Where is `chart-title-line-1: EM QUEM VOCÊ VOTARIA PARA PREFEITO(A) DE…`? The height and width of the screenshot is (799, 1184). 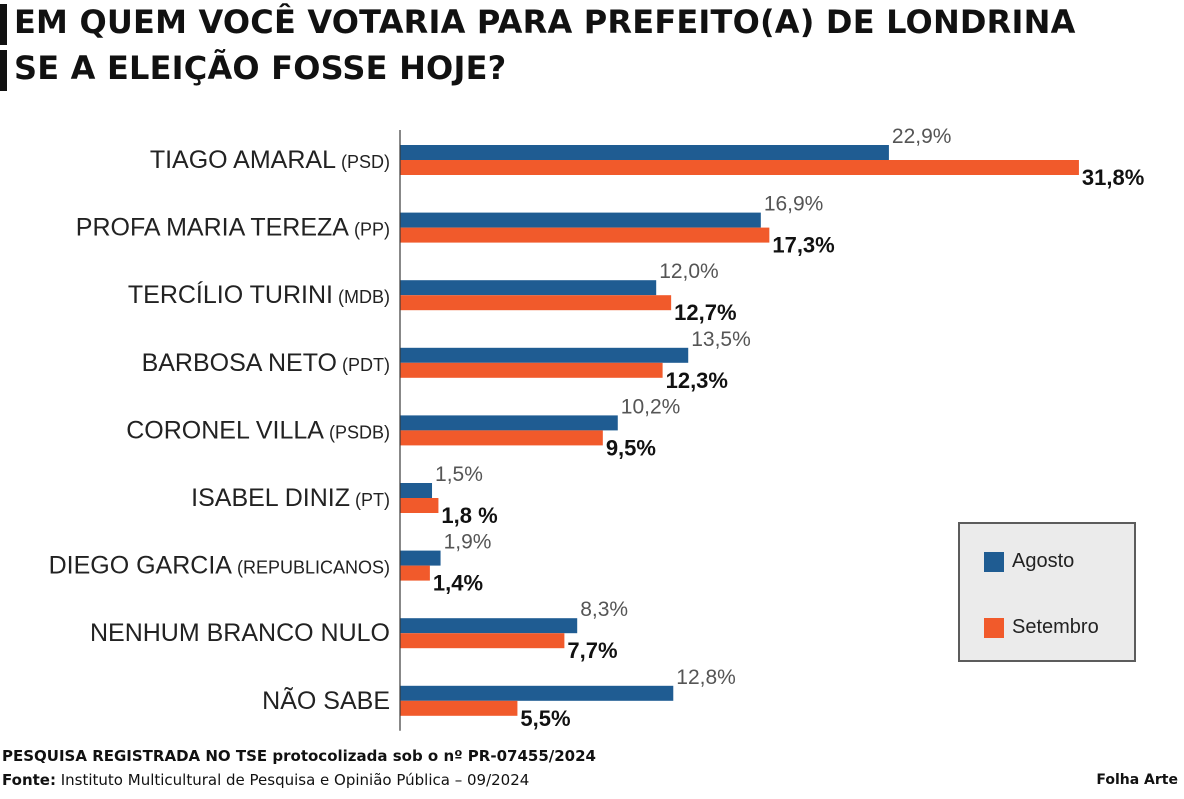
chart-title-line-1: EM QUEM VOCÊ VOTARIA PARA PREFEITO(A) DE… is located at coordinates (545, 22).